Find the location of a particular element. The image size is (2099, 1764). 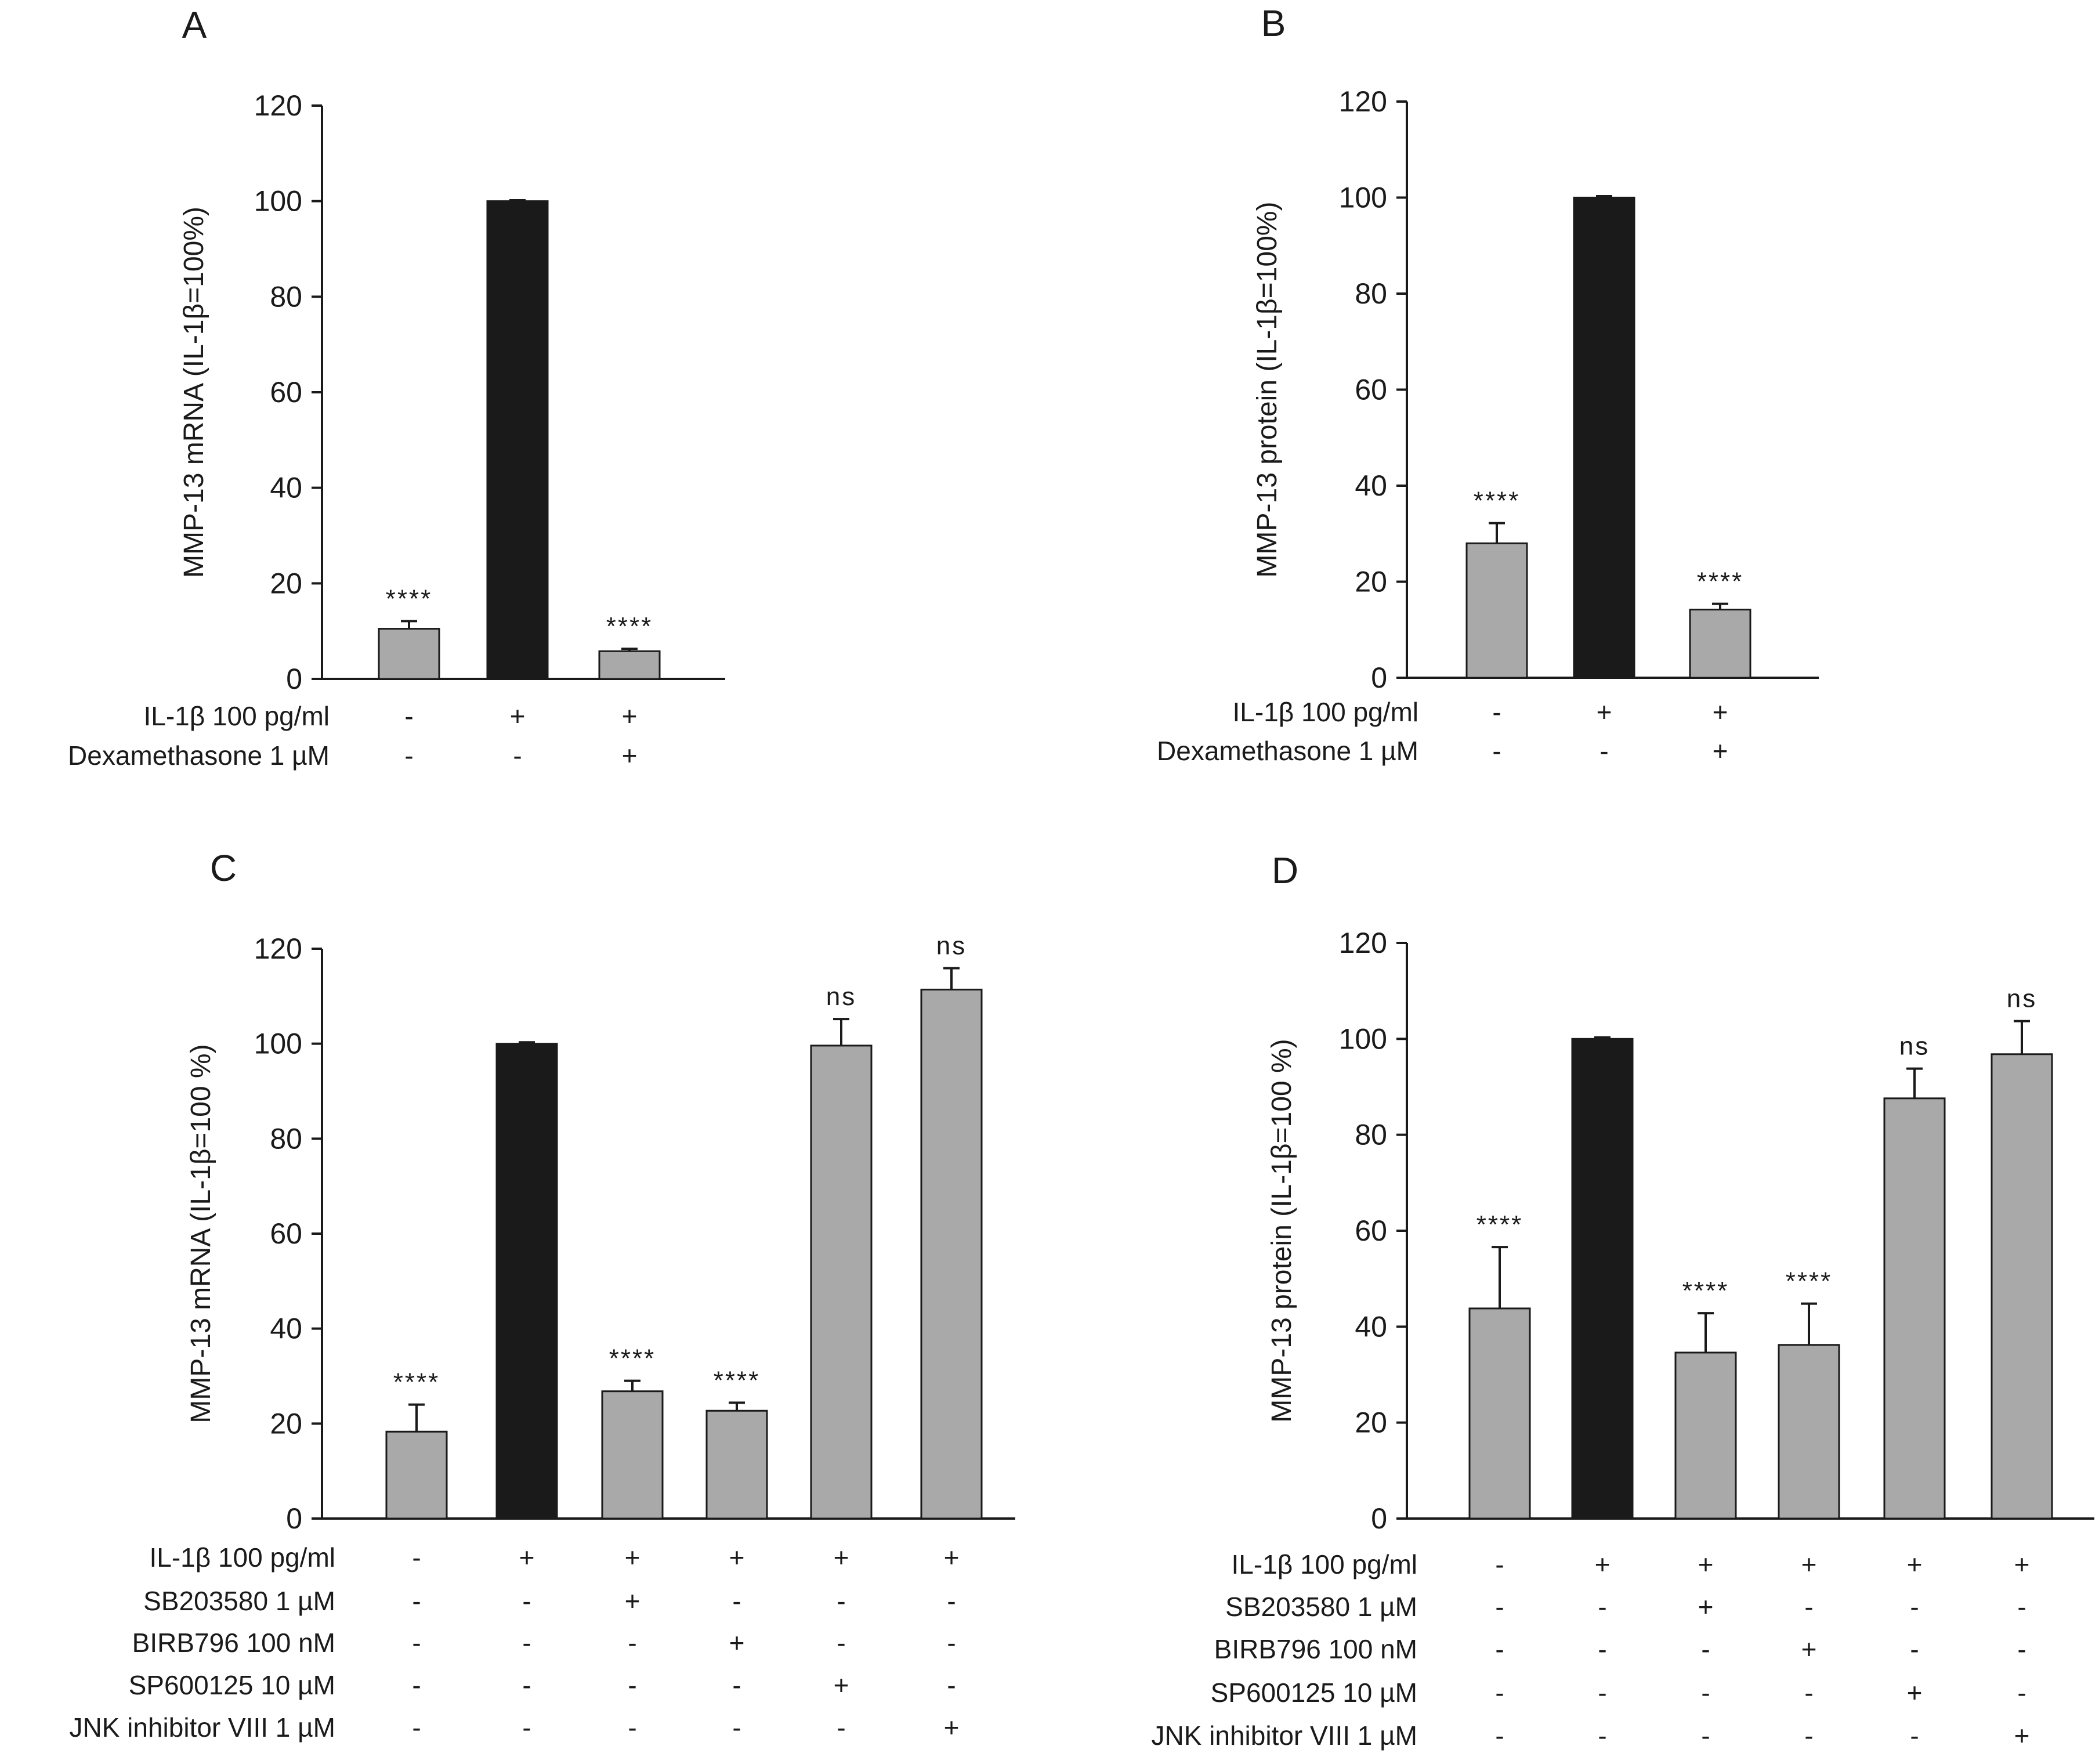

y-tick-label: 100 is located at coordinates (1363, 198).